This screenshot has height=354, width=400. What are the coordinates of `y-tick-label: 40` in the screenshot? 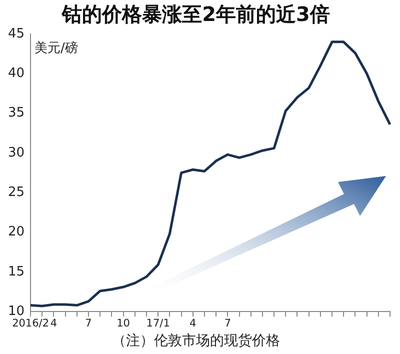 It's located at (16, 74).